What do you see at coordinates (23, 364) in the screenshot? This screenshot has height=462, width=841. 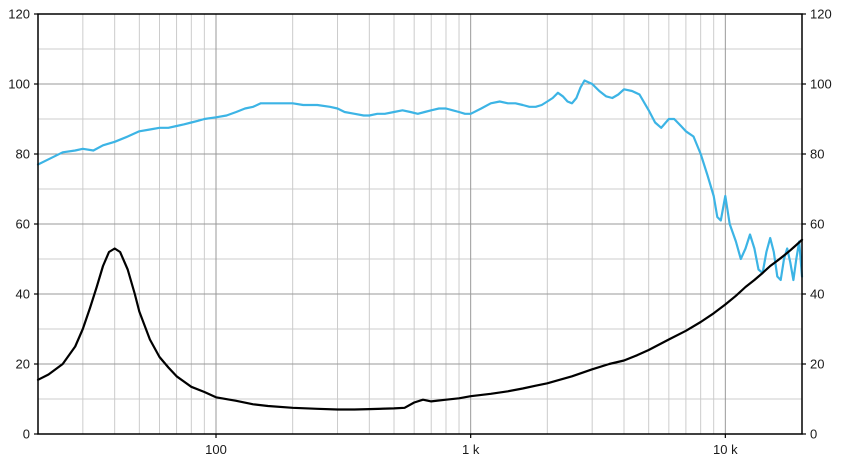 I see `y-axis-label-left: 20` at bounding box center [23, 364].